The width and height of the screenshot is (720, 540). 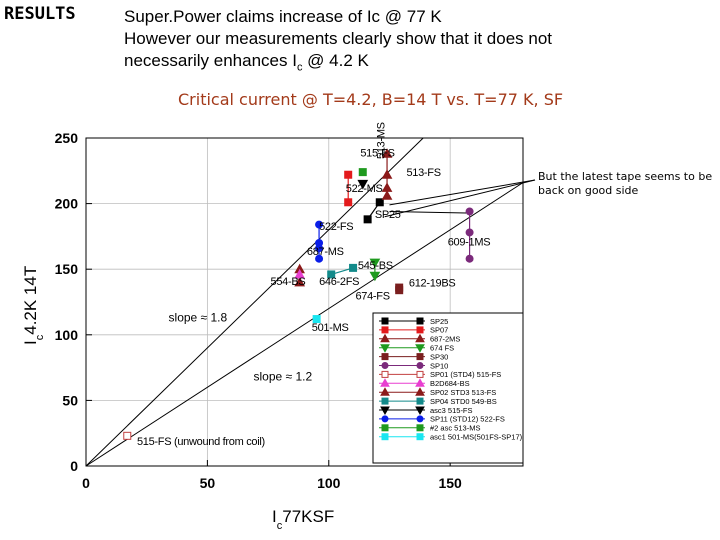 I want to click on point-annotation: 609-1MS, so click(x=469, y=243).